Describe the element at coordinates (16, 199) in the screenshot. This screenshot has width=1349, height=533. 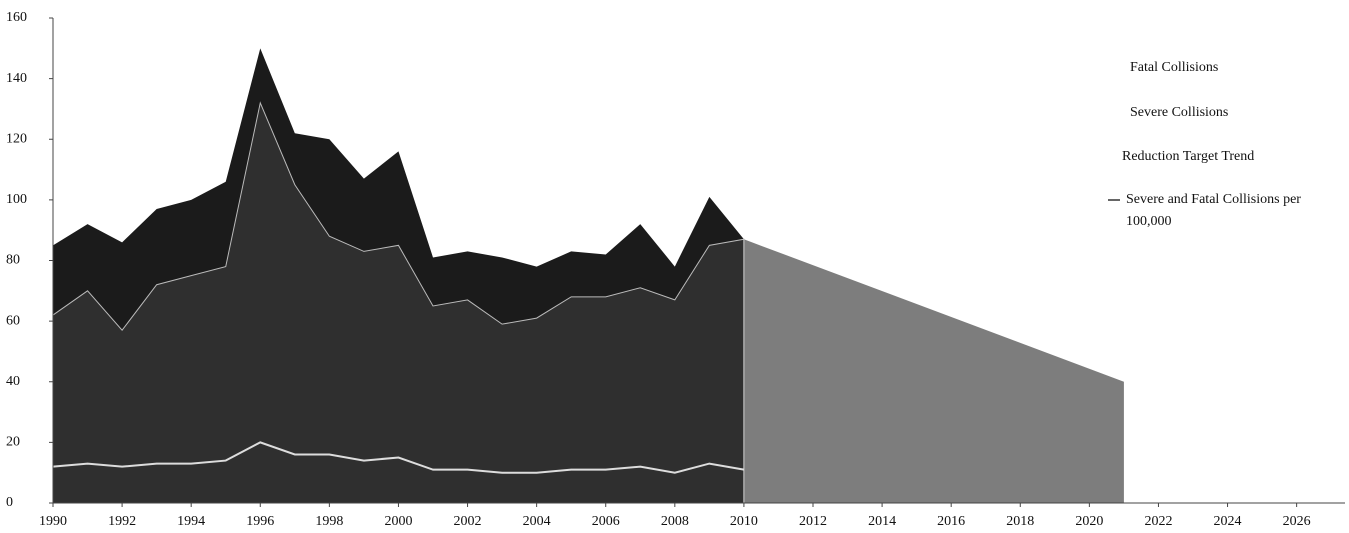
I see `y-tick-label: 100` at that location.